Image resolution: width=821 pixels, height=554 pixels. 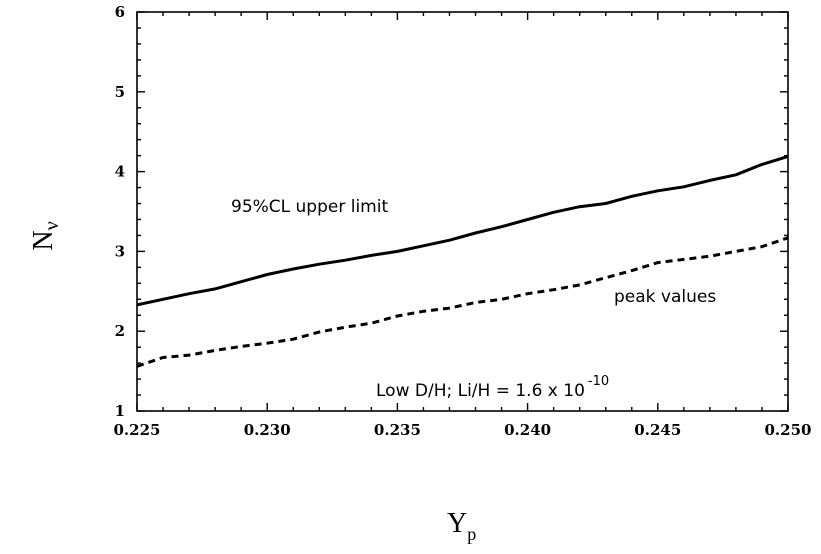 What do you see at coordinates (471, 534) in the screenshot?
I see `x-axis-title-sub: p` at bounding box center [471, 534].